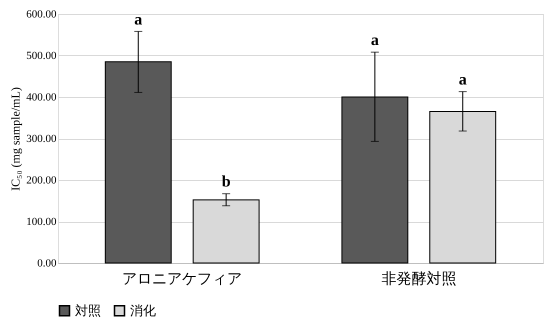 Image resolution: width=551 pixels, height=327 pixels. What do you see at coordinates (41, 139) in the screenshot?
I see `y-tick-label: 300.00` at bounding box center [41, 139].